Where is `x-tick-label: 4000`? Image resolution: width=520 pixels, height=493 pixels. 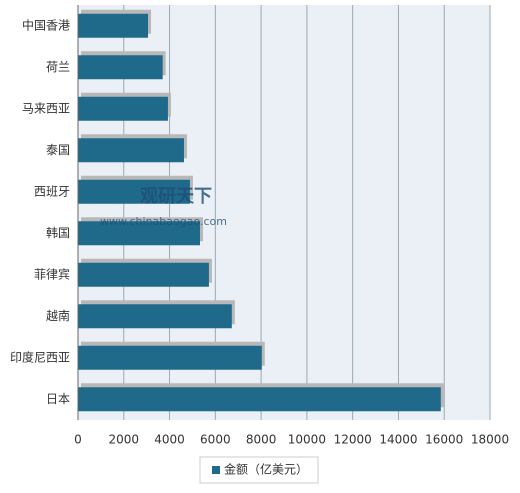 x-tick-label: 4000 is located at coordinates (169, 440).